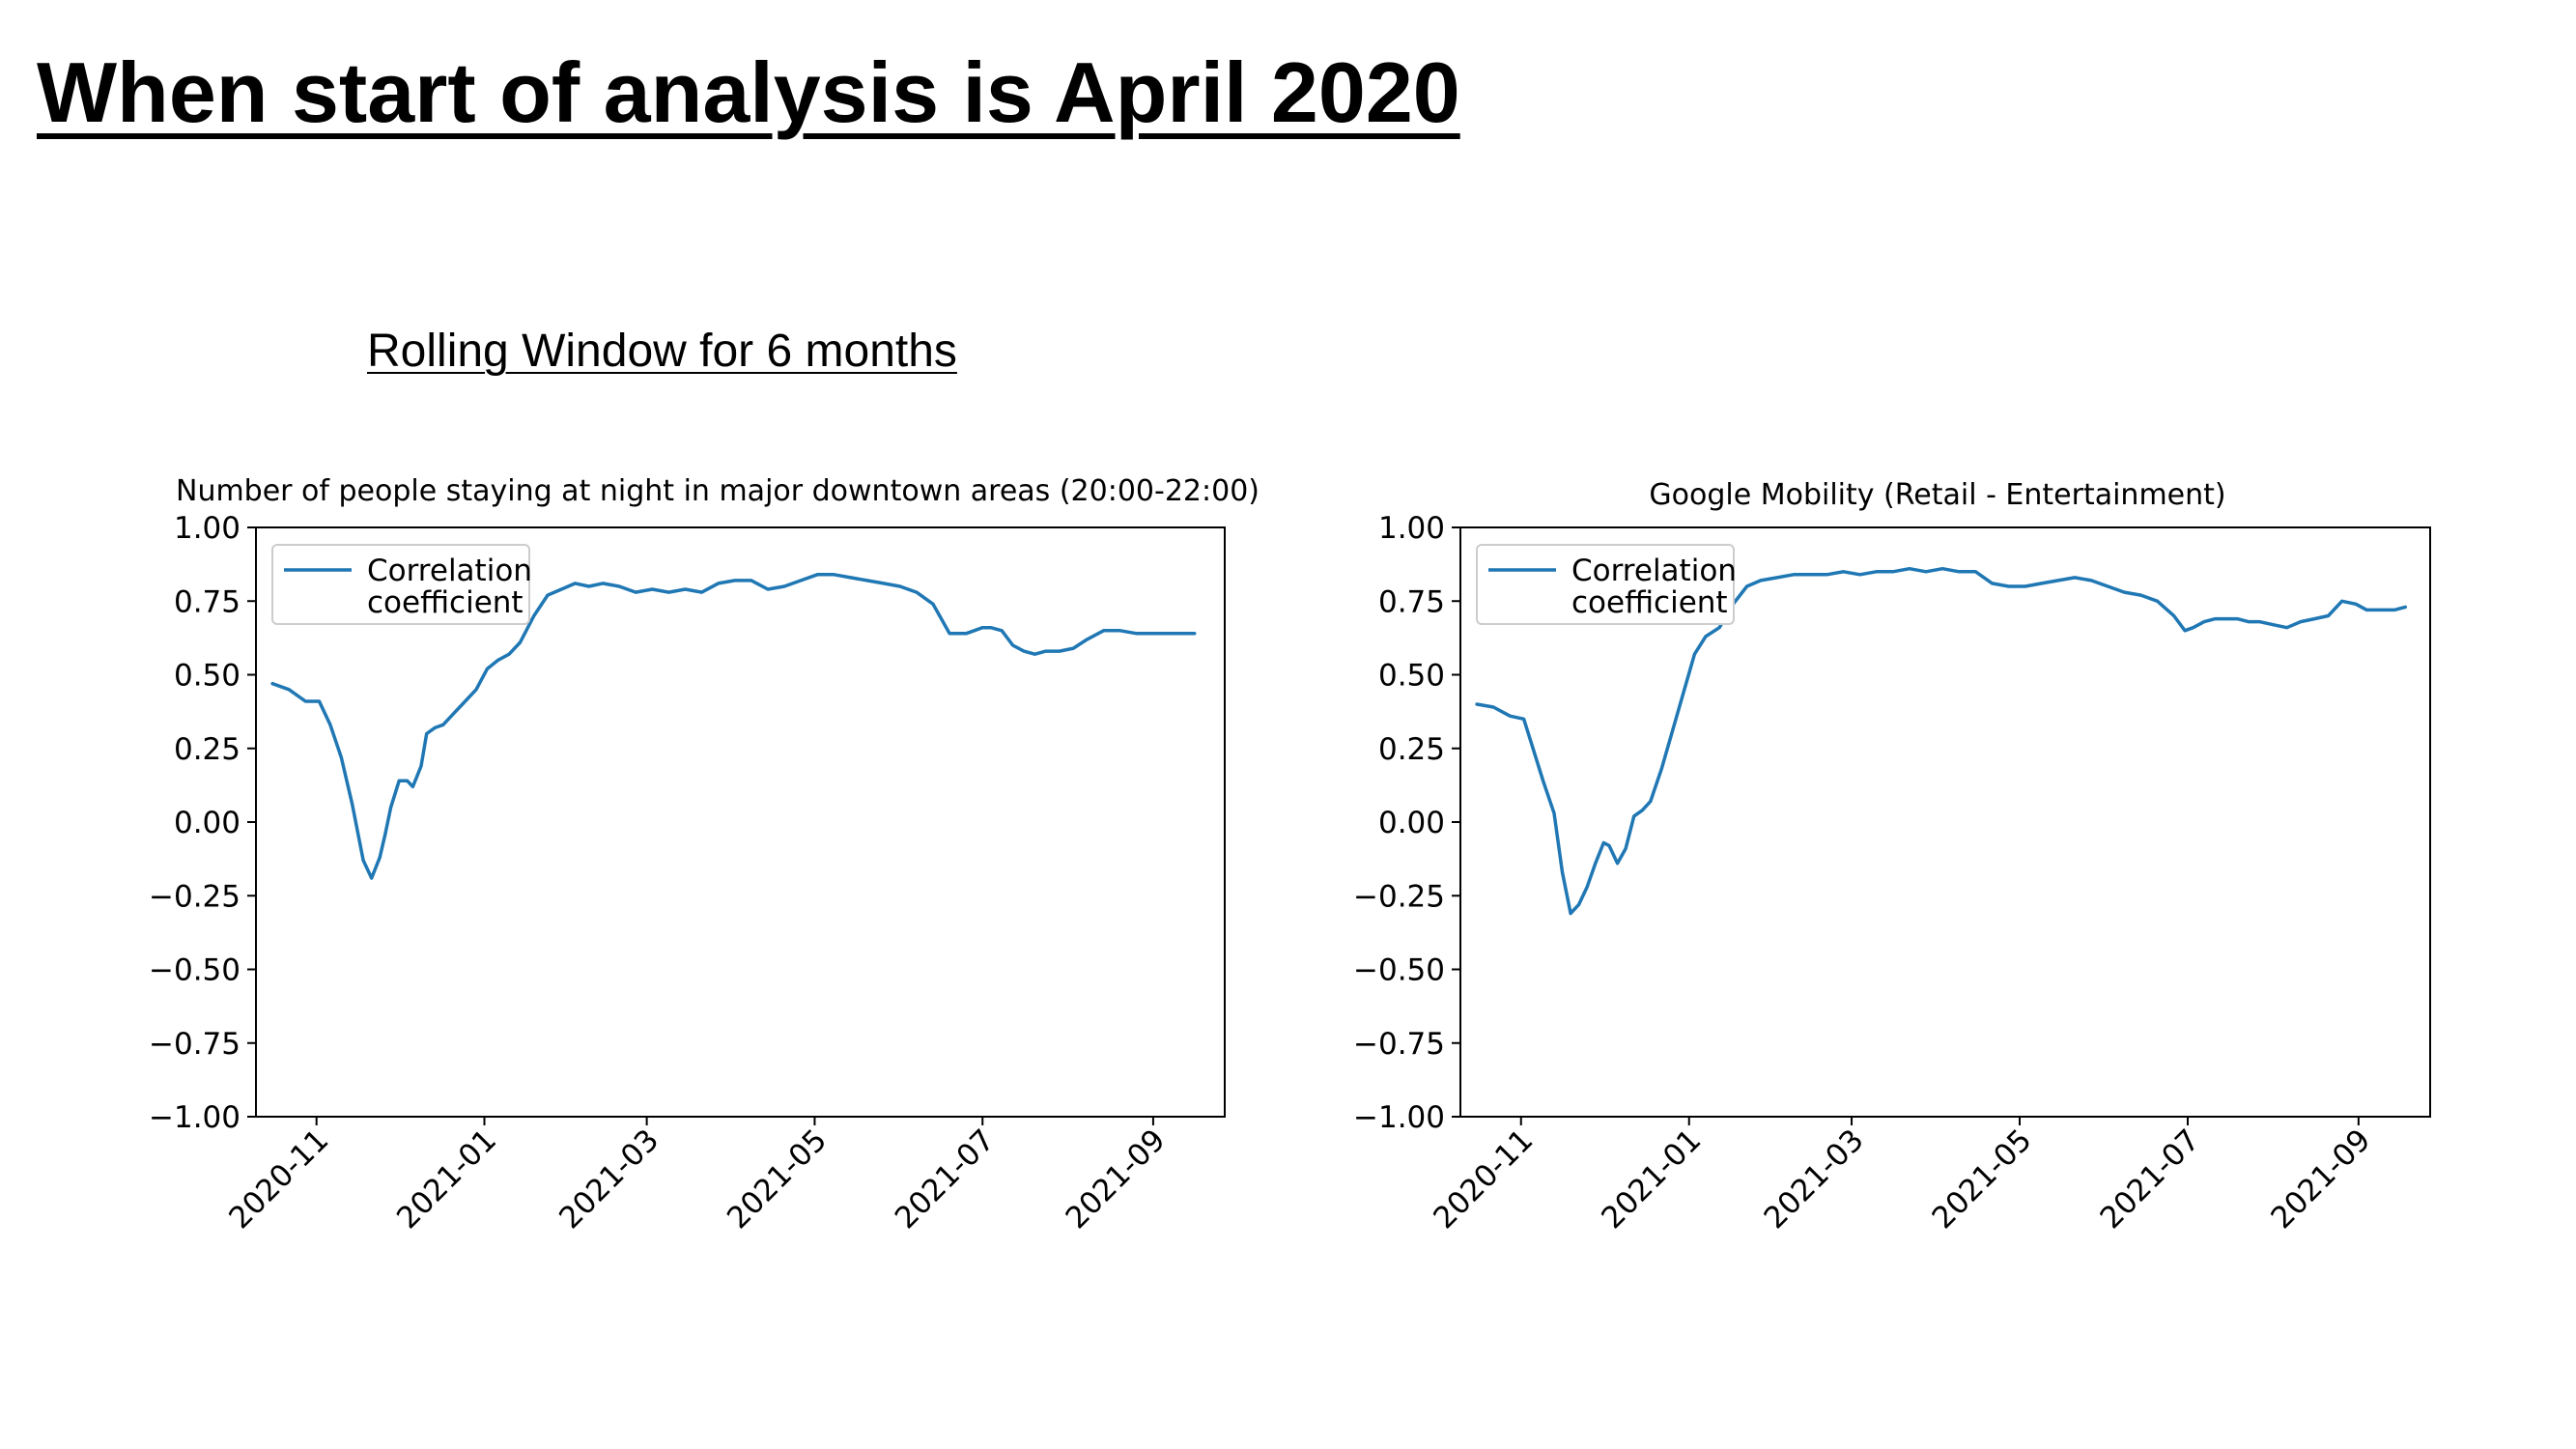 This screenshot has height=1449, width=2576. Describe the element at coordinates (1937, 495) in the screenshot. I see `chart-title: Google Mobility (Retail - Entertainment)` at that location.